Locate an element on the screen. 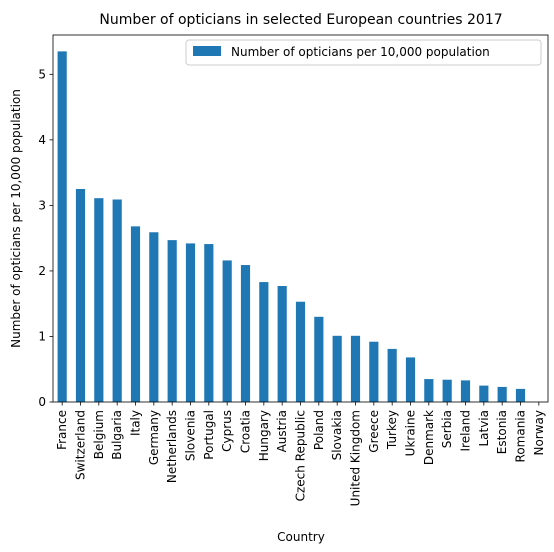 This screenshot has width=554, height=552. x-axis-title: Country is located at coordinates (301, 537).